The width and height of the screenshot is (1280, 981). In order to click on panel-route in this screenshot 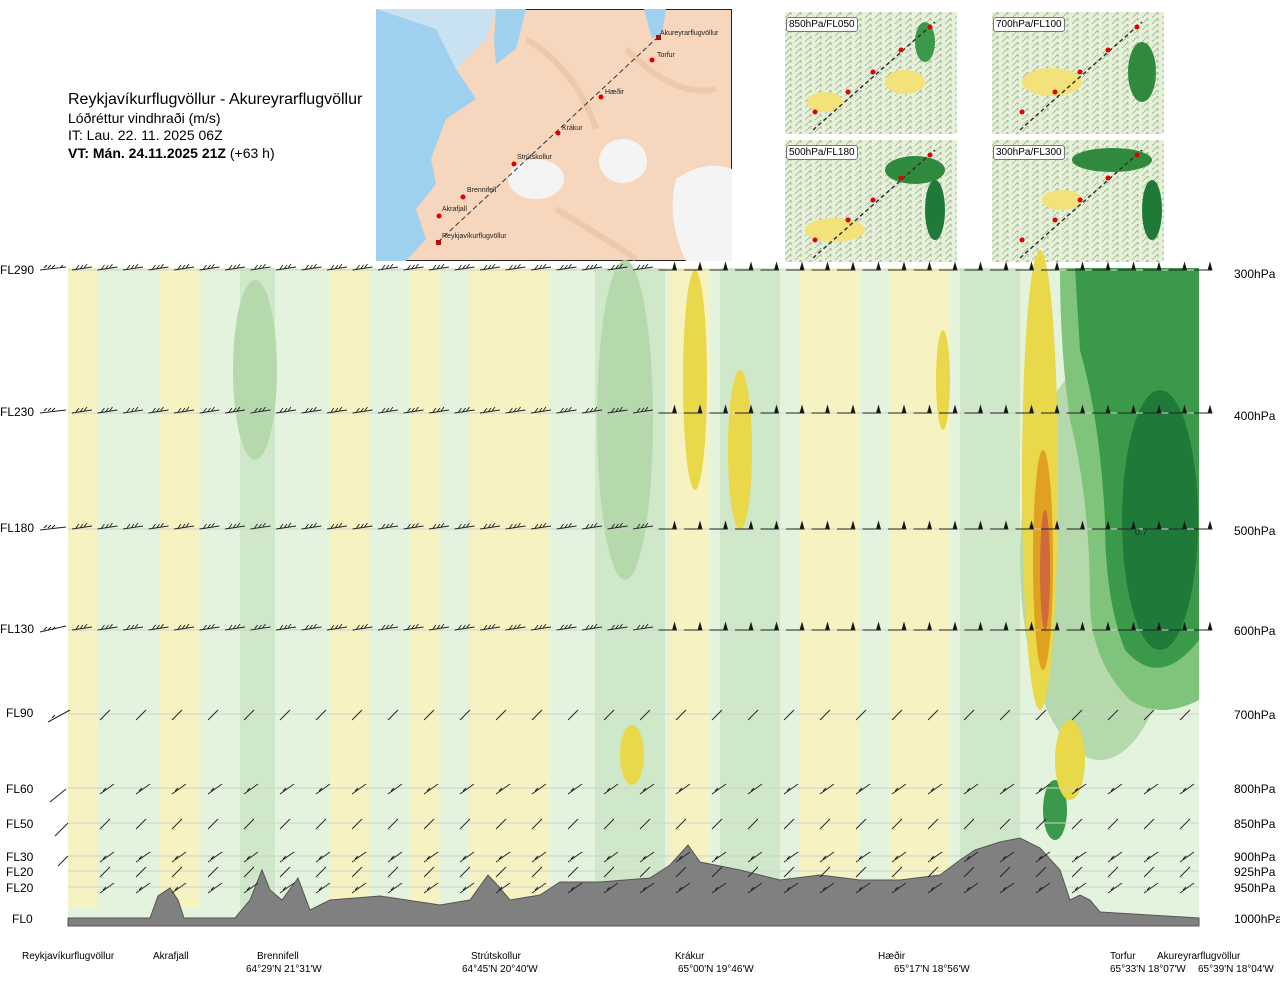, I will do `click(1081, 204)`.